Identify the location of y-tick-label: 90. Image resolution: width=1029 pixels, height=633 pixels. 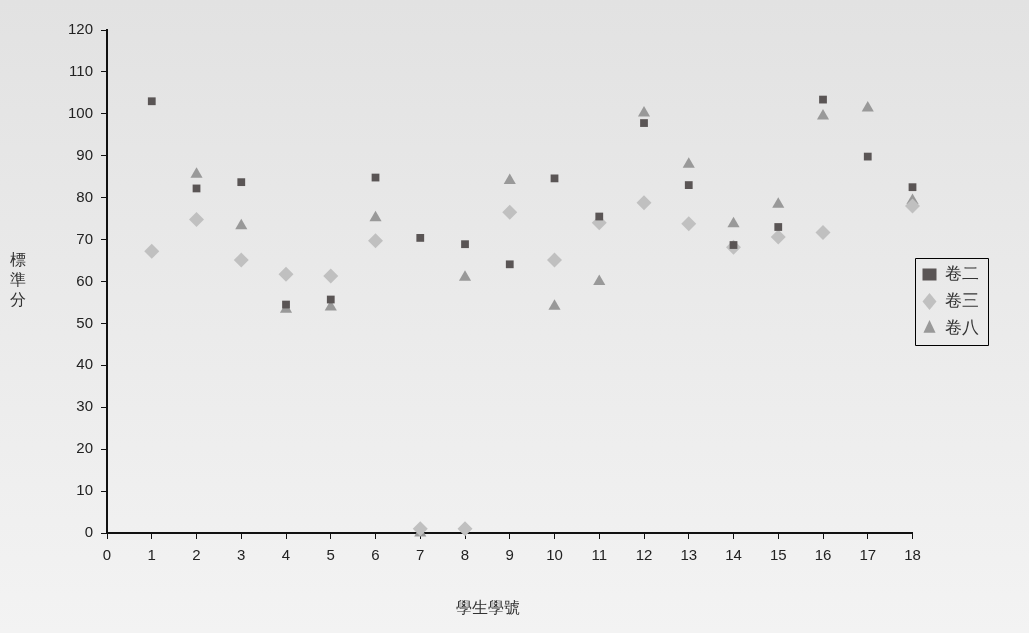
(85, 154).